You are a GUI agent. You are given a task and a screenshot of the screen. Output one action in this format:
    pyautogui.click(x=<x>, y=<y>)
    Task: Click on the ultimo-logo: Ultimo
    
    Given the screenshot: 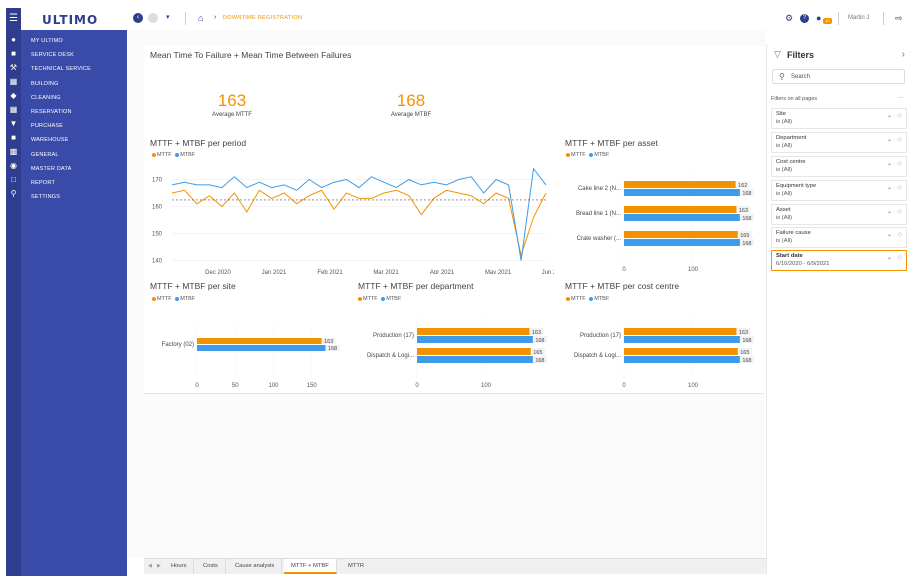 What is the action you would take?
    pyautogui.click(x=70, y=20)
    